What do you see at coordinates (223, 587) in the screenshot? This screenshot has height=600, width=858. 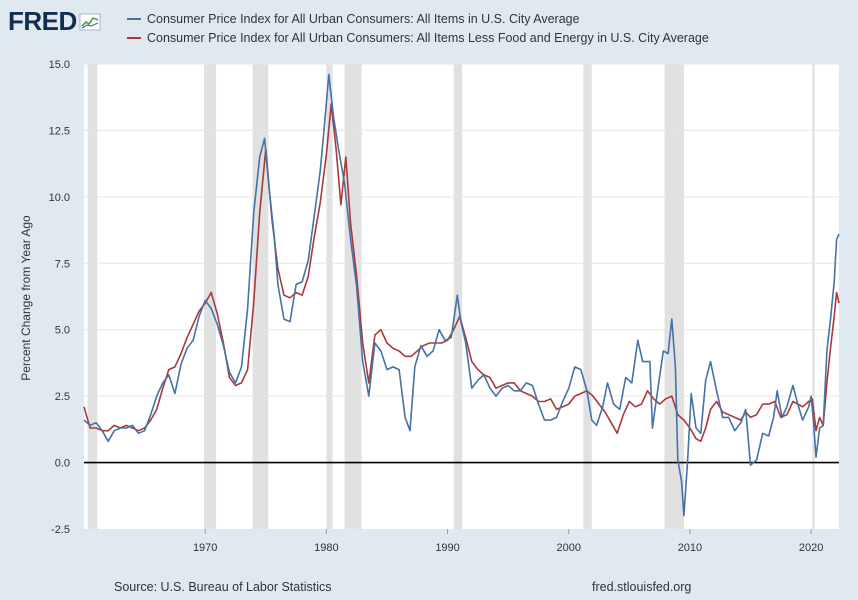 I see `source-note: Source: U.S. Bureau of Labor Statistics` at bounding box center [223, 587].